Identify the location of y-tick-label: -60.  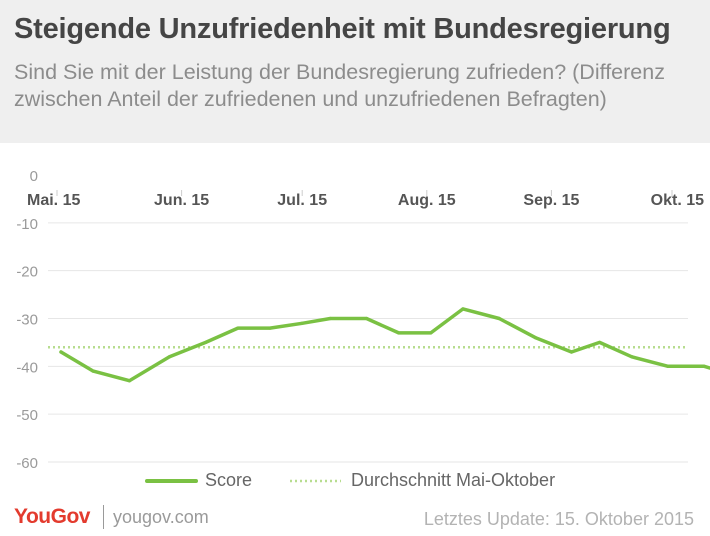
(27, 463).